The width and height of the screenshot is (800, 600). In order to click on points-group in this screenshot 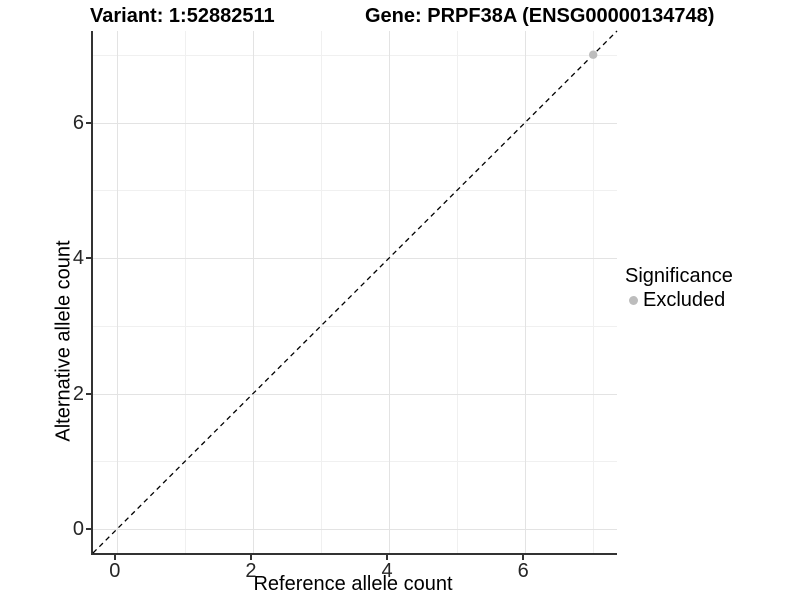, I will do `click(593, 54)`.